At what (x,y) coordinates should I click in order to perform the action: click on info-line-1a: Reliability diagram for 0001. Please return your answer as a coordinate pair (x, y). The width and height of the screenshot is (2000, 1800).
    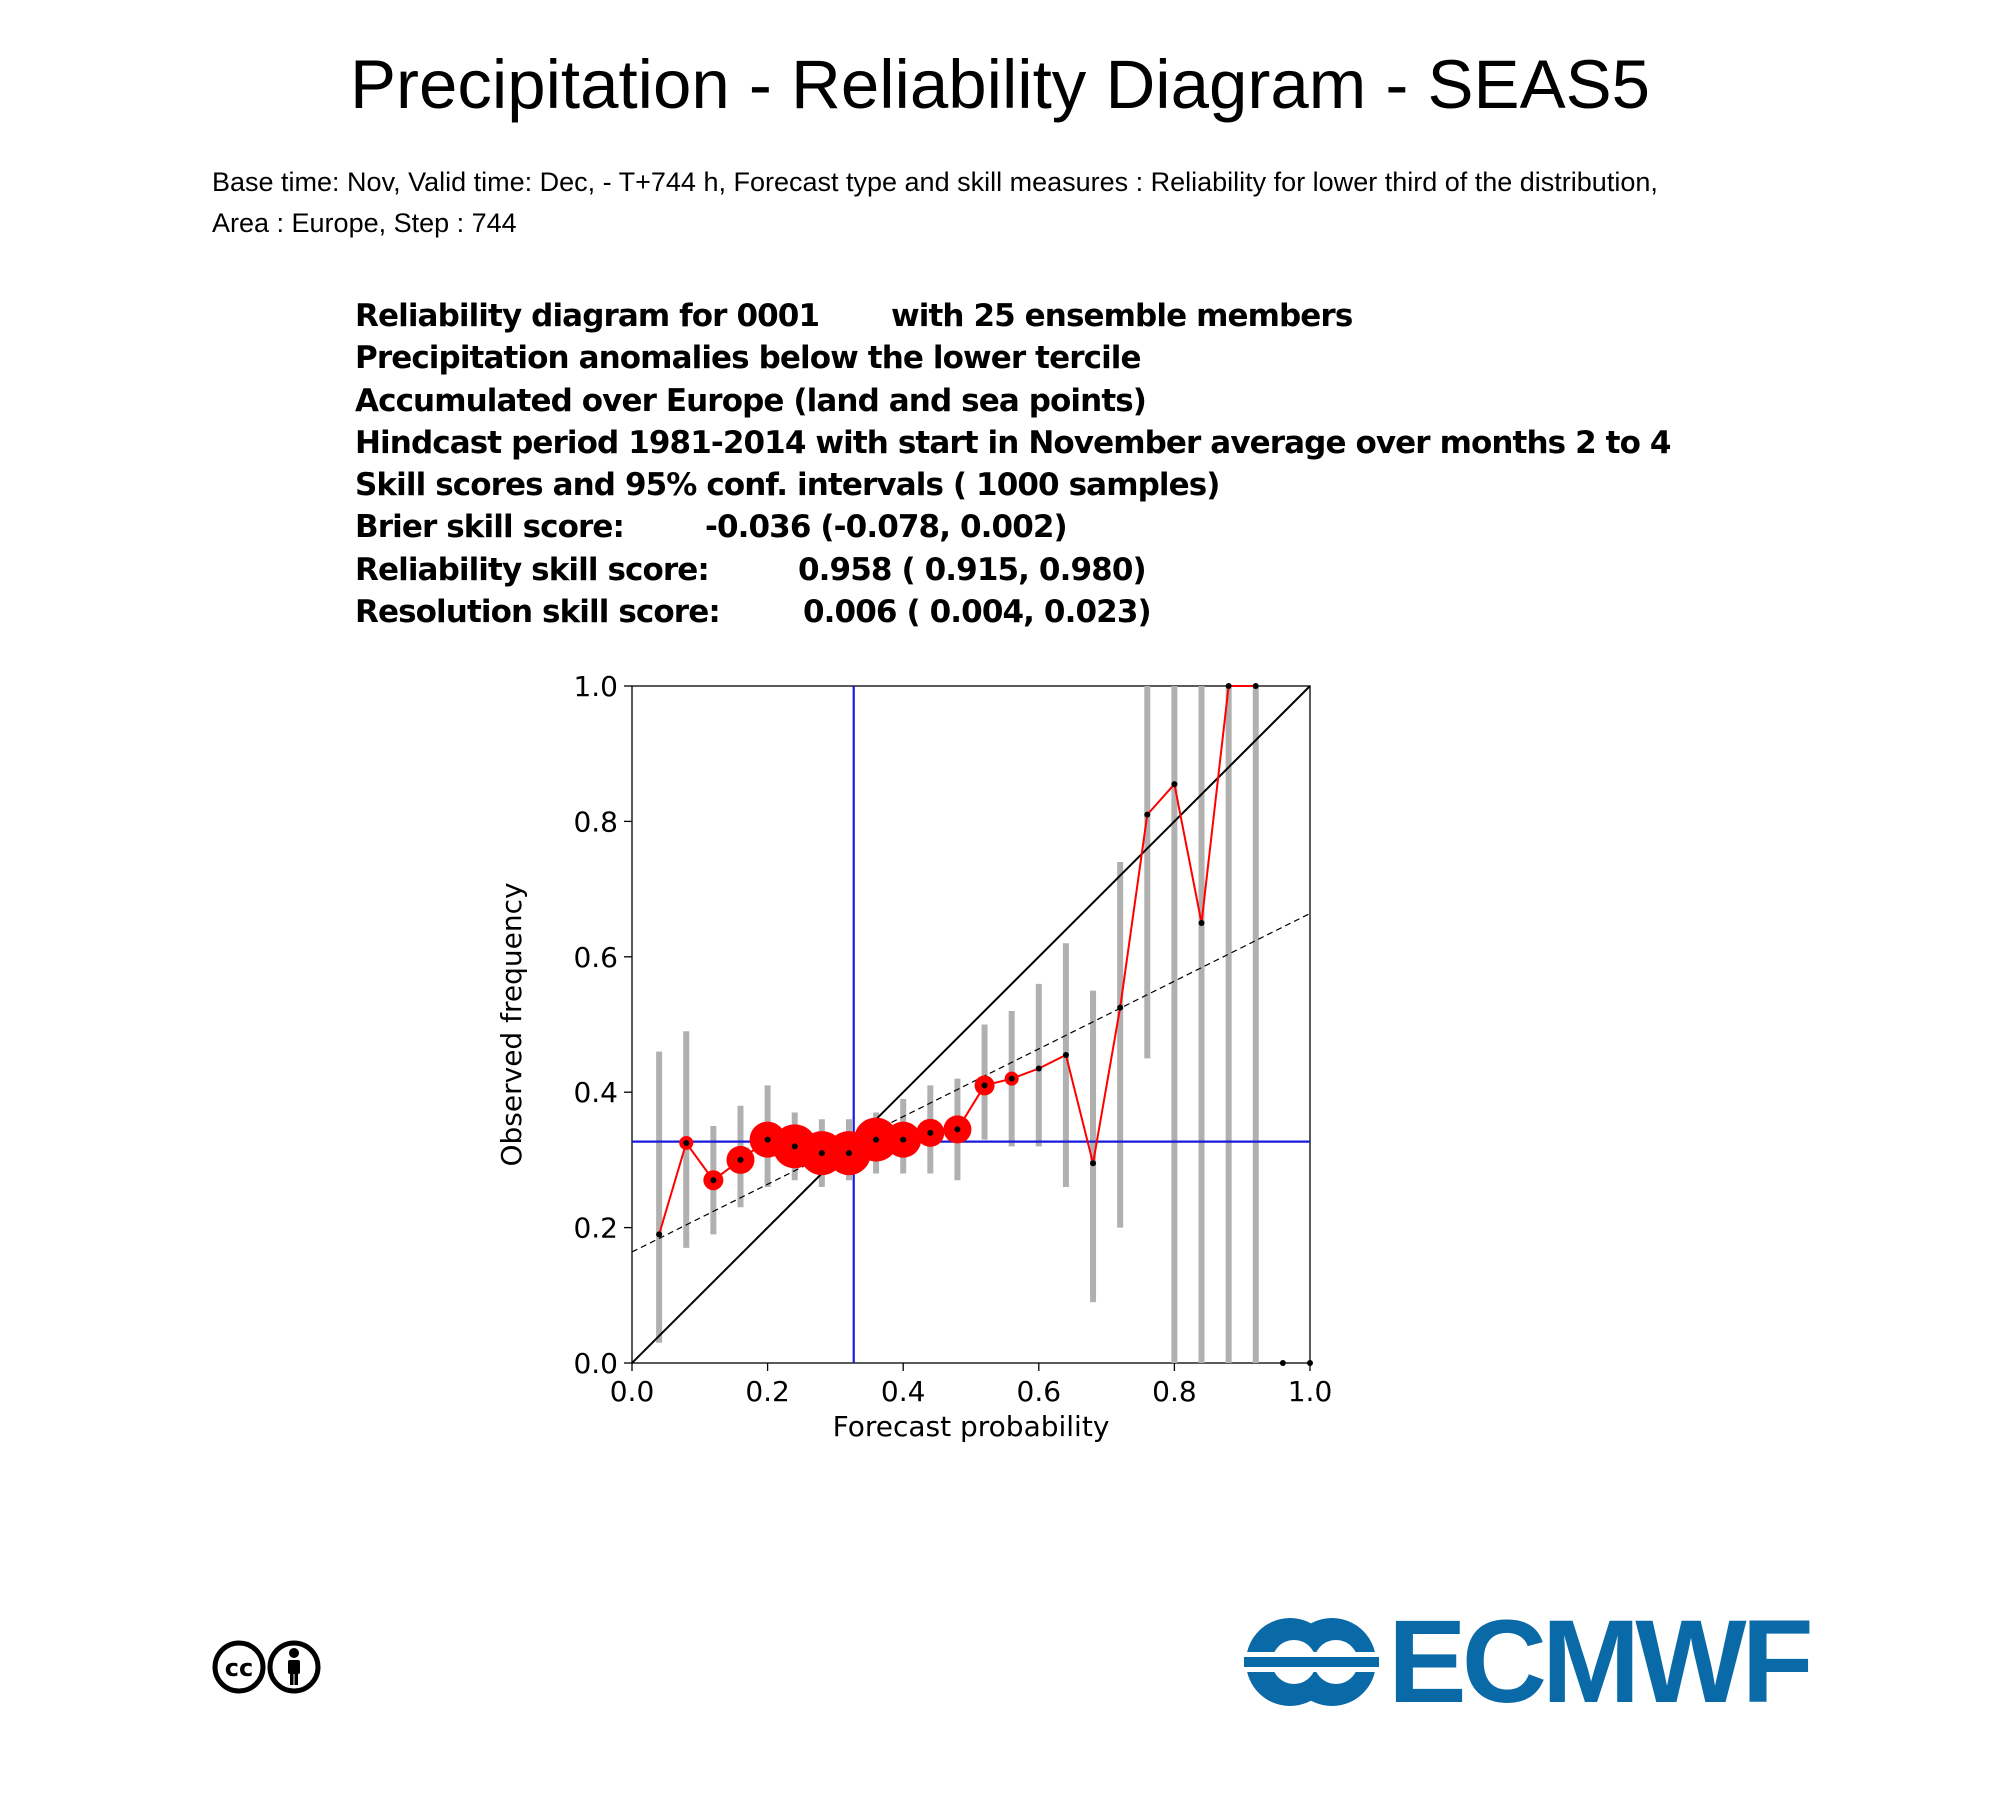
    Looking at the image, I should click on (587, 316).